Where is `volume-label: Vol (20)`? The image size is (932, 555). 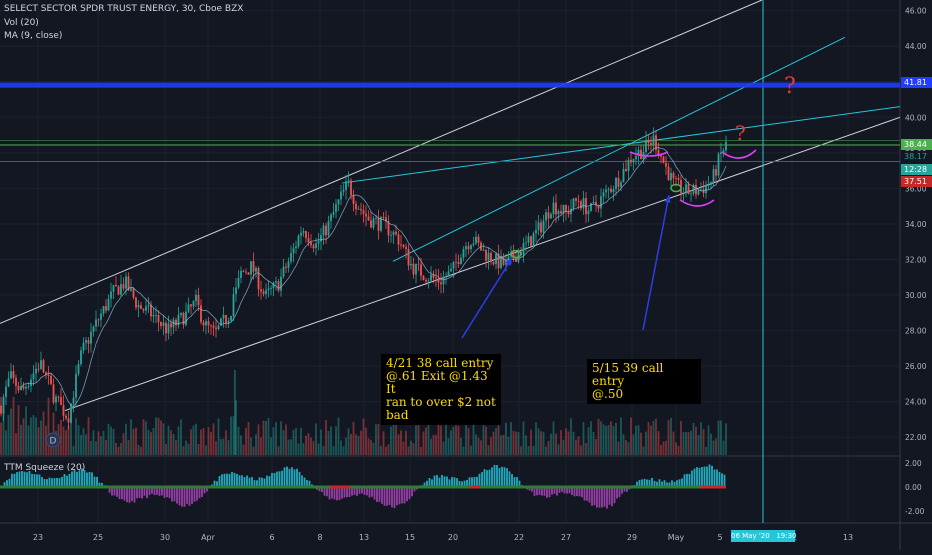 volume-label: Vol (20) is located at coordinates (21, 23).